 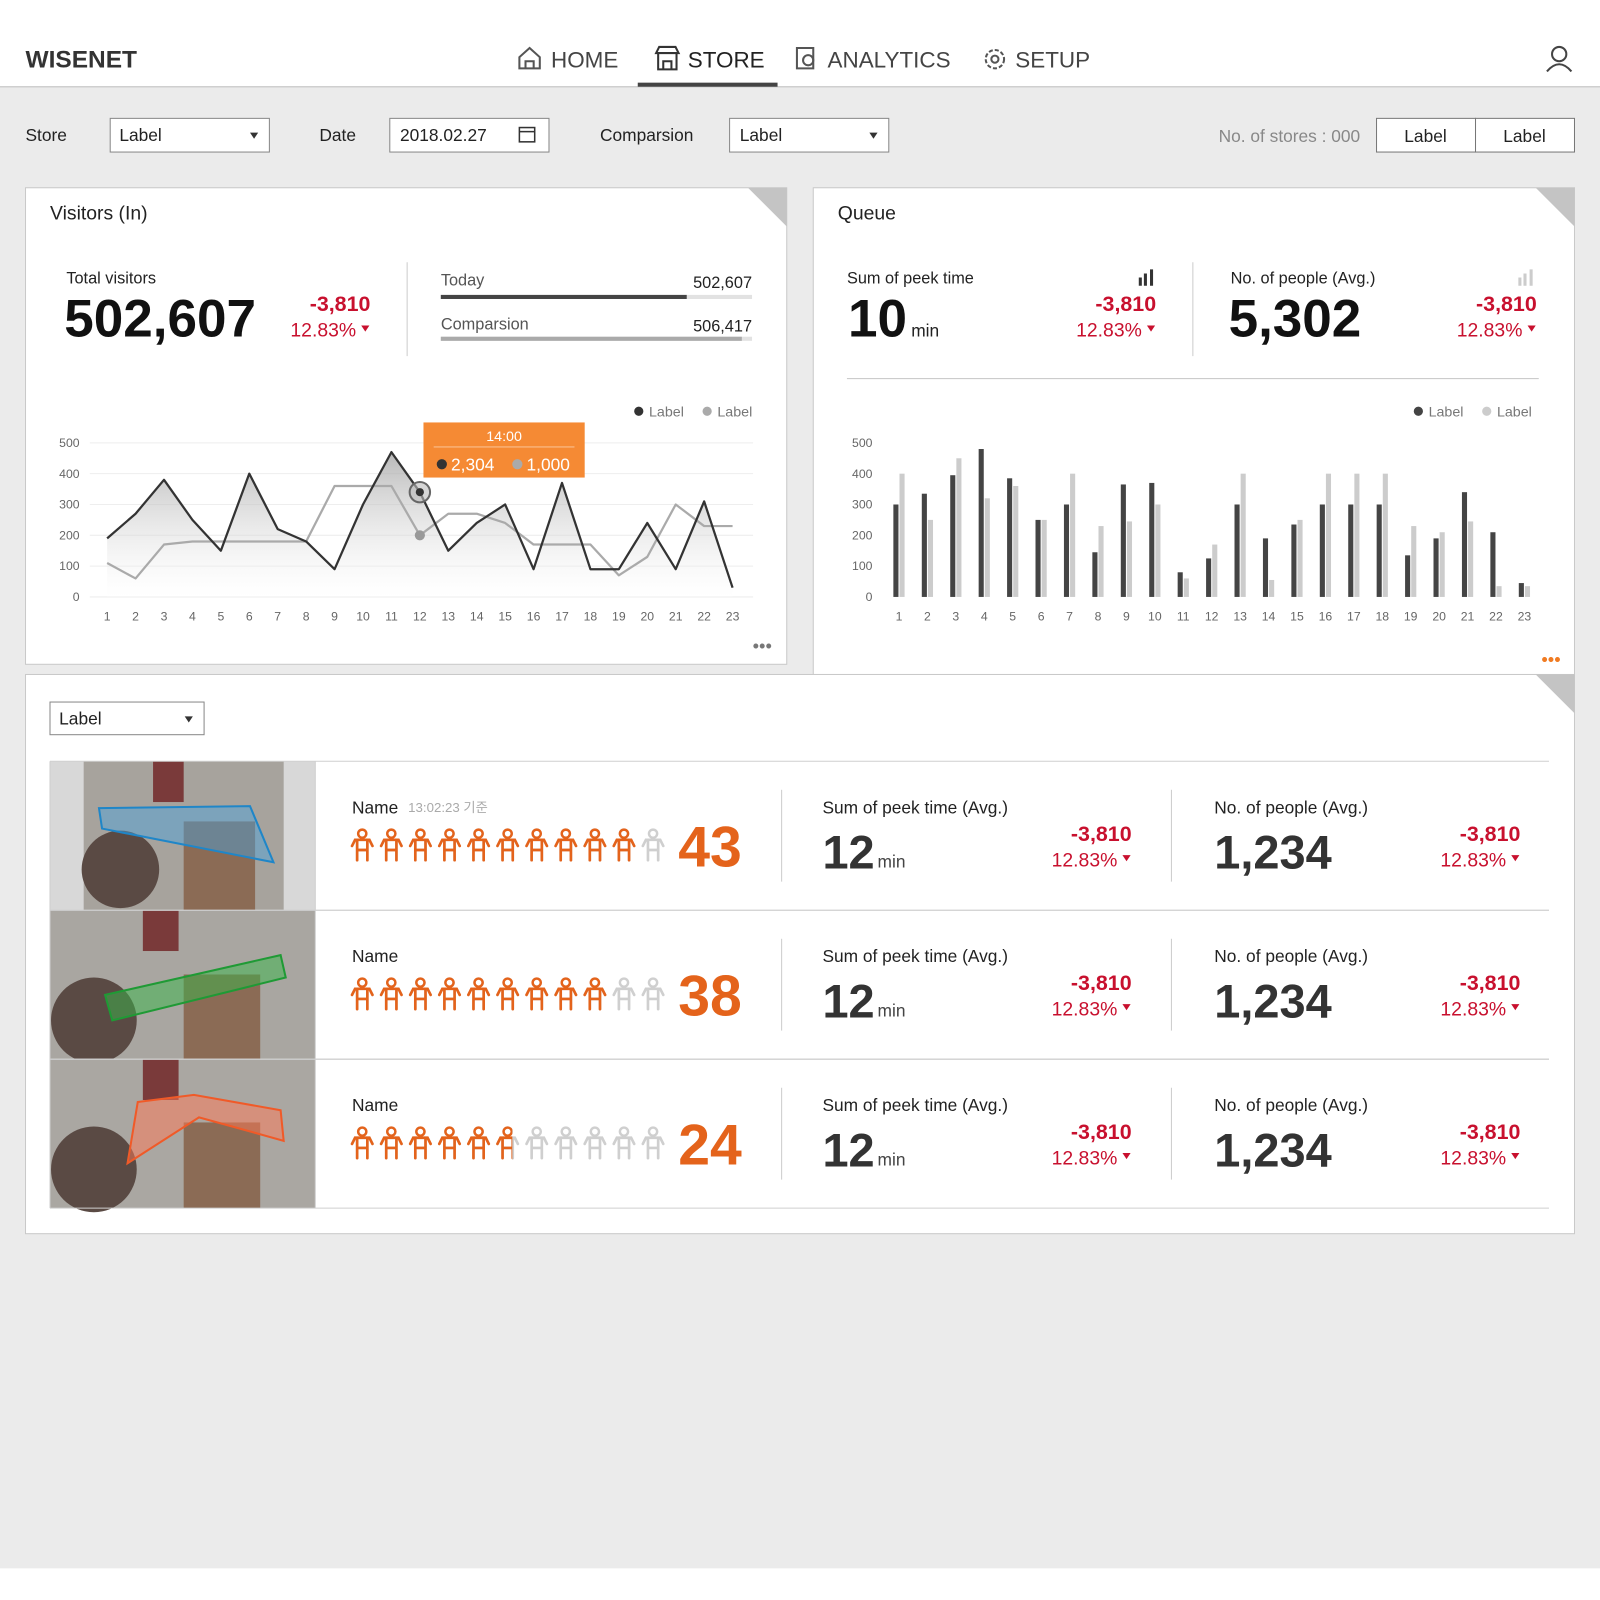 I want to click on label: Comparsion, so click(x=485, y=325).